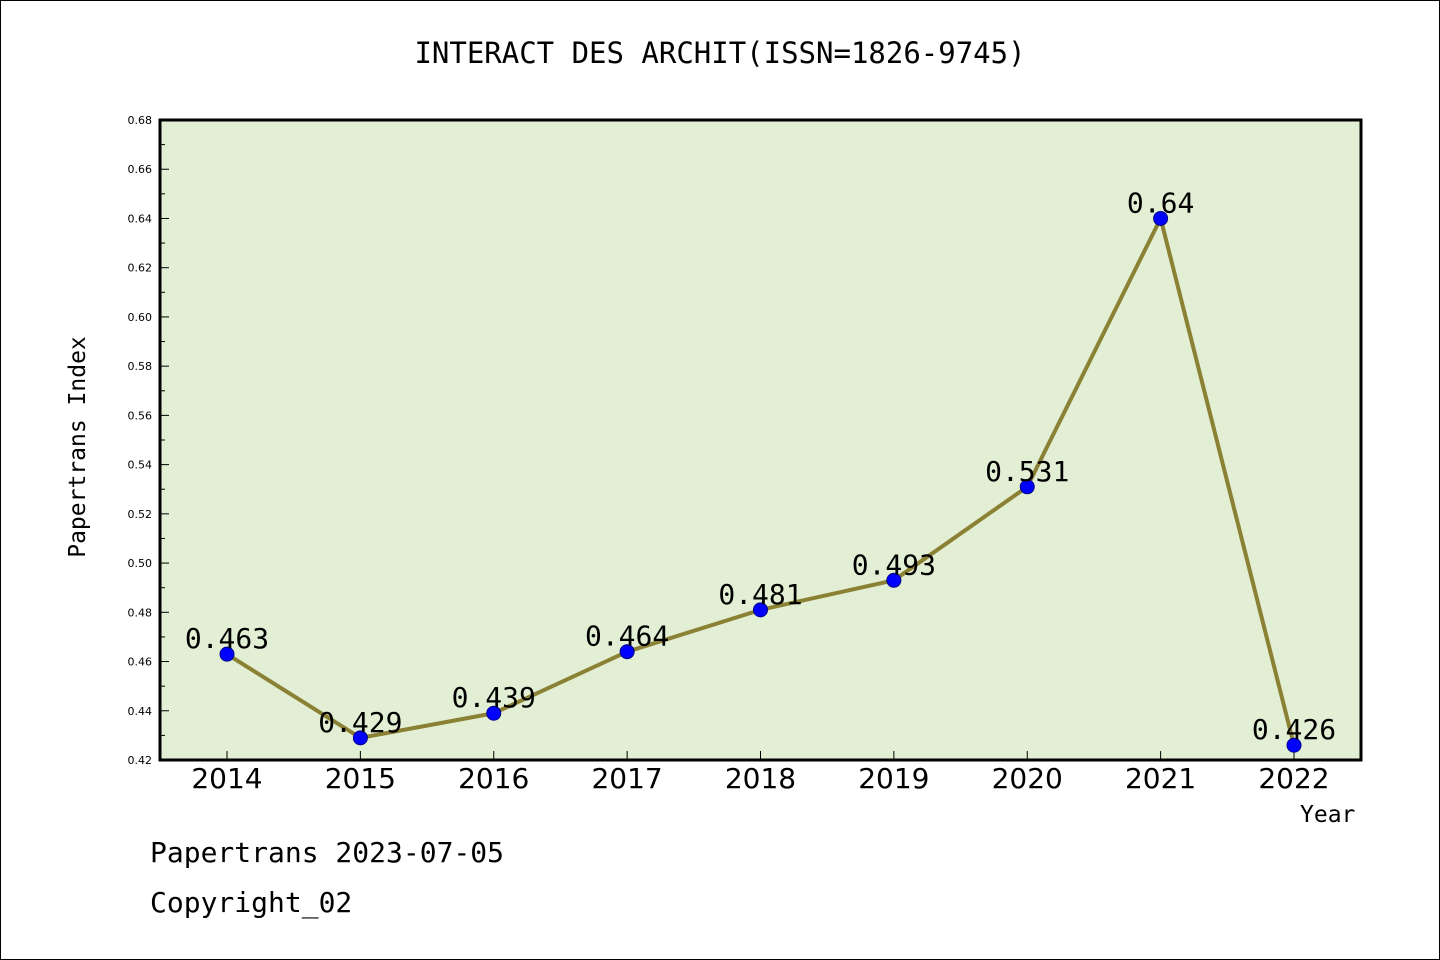 This screenshot has height=960, width=1440. What do you see at coordinates (140, 662) in the screenshot?
I see `y-tick-label: 0.46` at bounding box center [140, 662].